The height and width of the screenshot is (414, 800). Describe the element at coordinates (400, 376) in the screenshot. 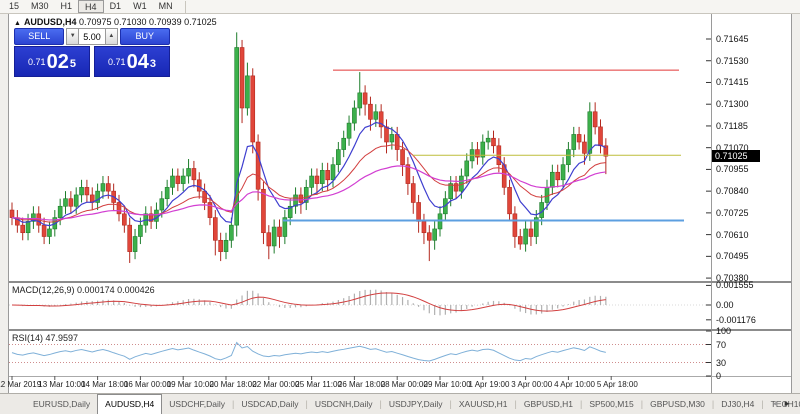

I see `time-axis-separator` at that location.